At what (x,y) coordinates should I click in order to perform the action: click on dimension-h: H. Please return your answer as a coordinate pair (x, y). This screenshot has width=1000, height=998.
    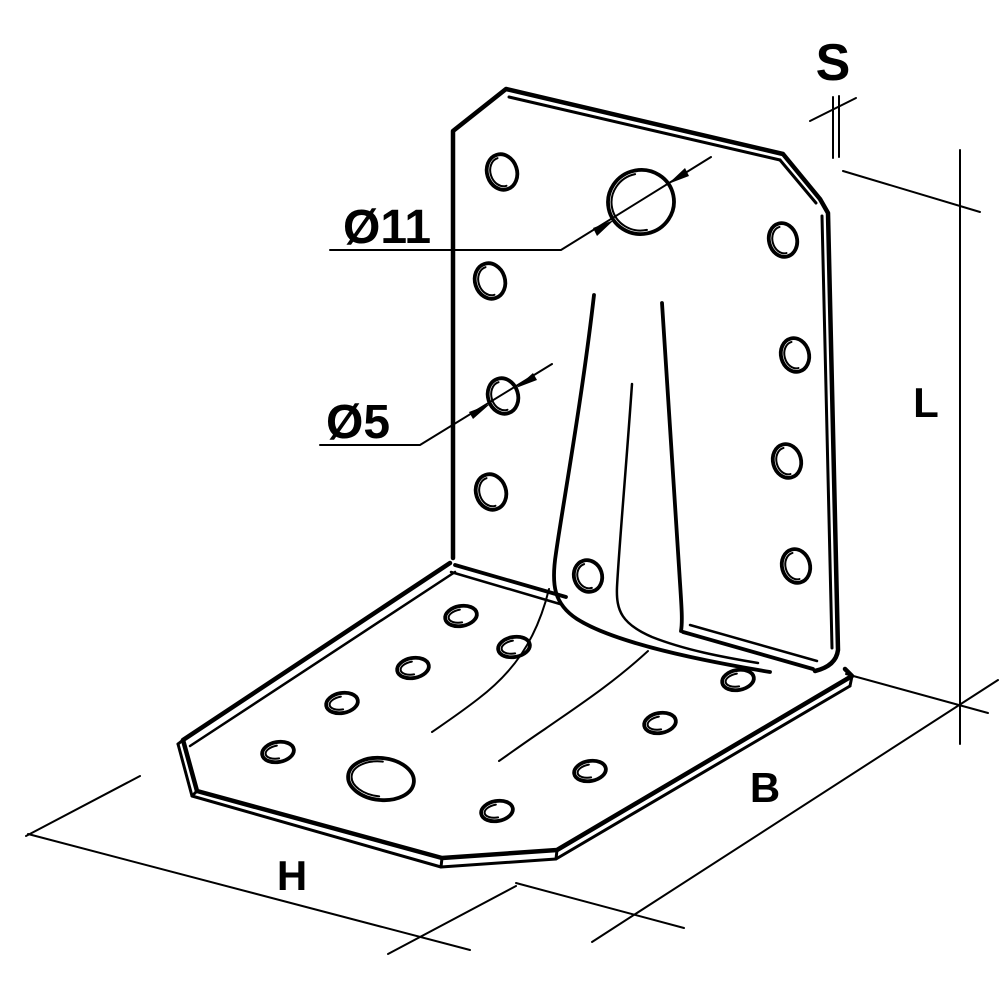
    Looking at the image, I should click on (271, 865).